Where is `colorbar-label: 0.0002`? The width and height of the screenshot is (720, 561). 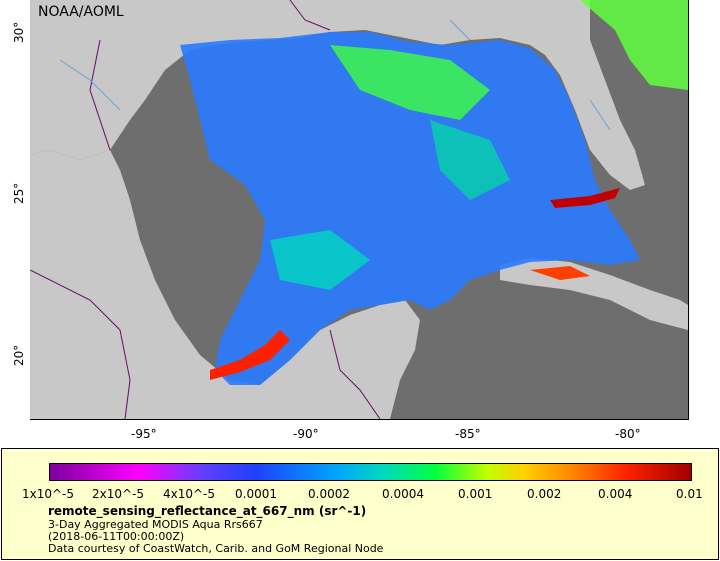 colorbar-label: 0.0002 is located at coordinates (329, 494).